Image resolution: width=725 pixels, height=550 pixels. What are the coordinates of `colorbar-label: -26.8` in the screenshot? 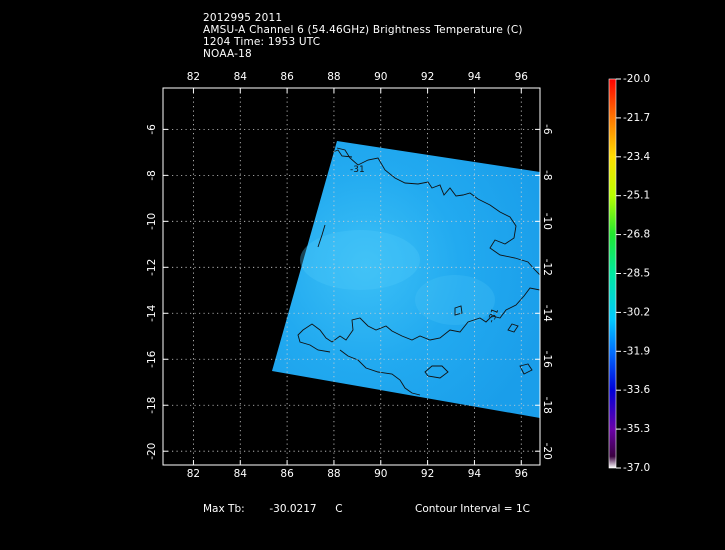 It's located at (636, 235).